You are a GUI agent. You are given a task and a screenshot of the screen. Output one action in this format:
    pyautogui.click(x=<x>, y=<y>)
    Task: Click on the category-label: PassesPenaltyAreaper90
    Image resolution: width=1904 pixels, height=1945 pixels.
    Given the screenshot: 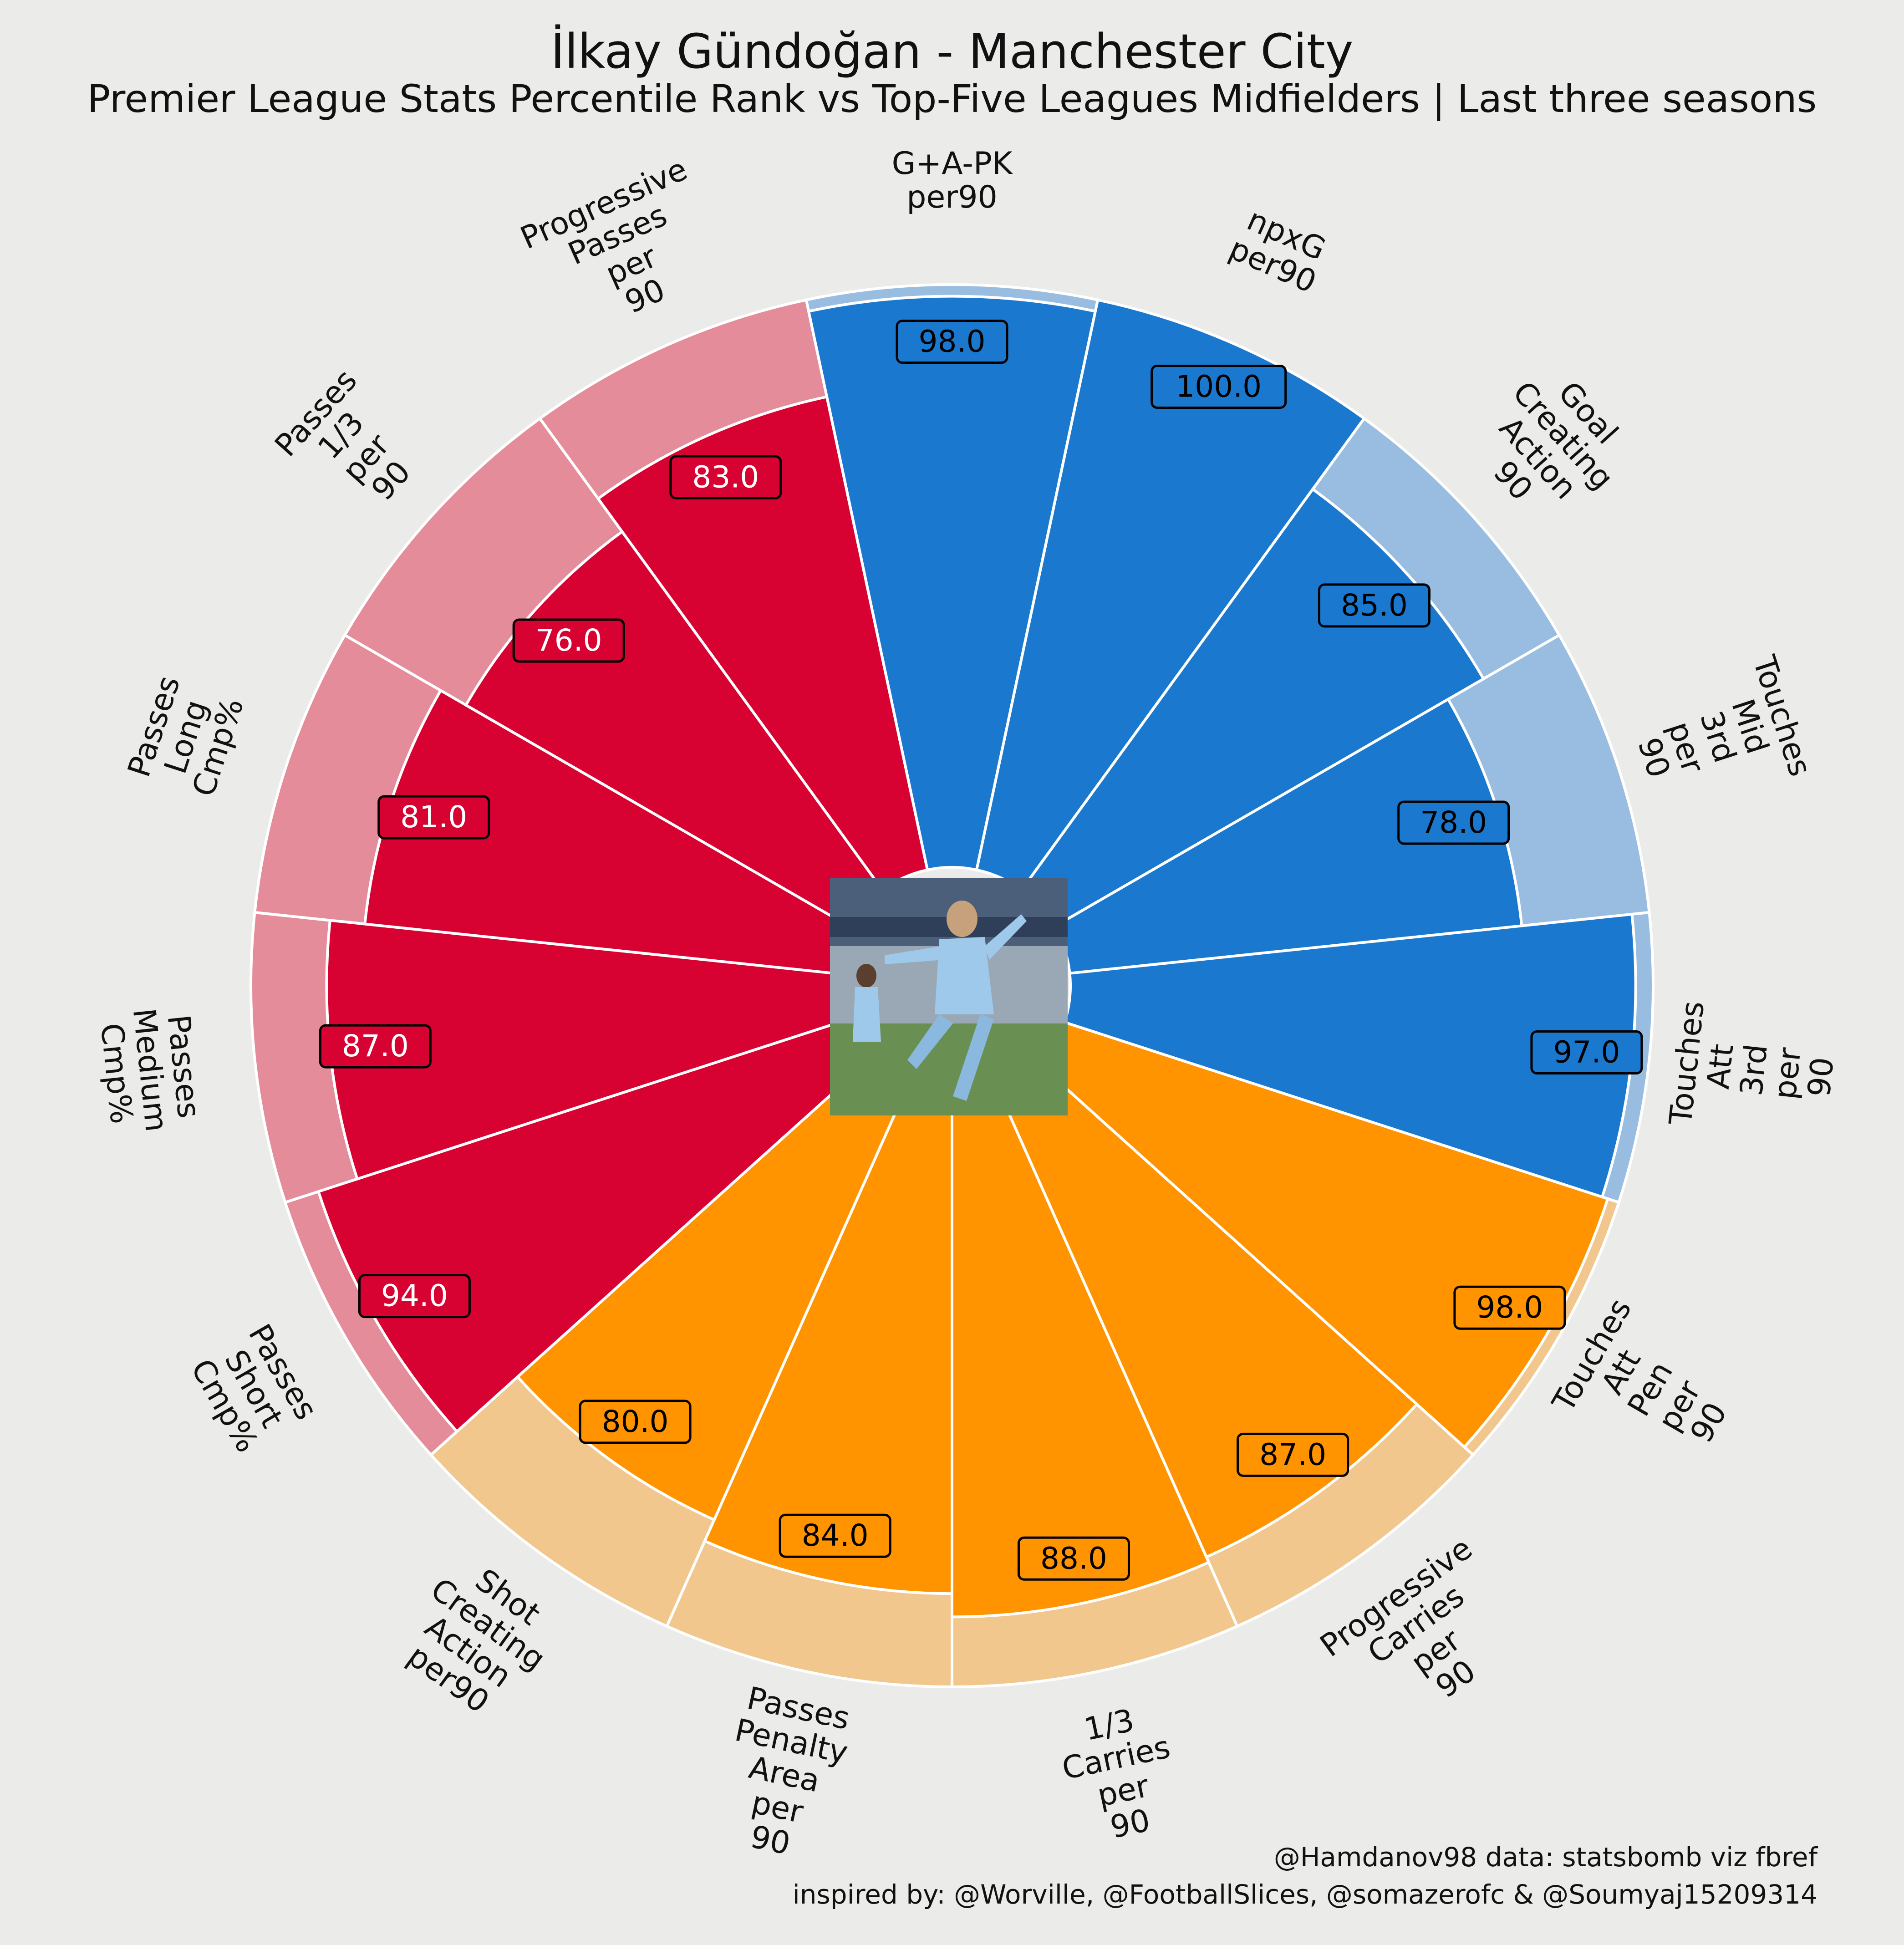 What is the action you would take?
    pyautogui.click(x=784, y=1775)
    